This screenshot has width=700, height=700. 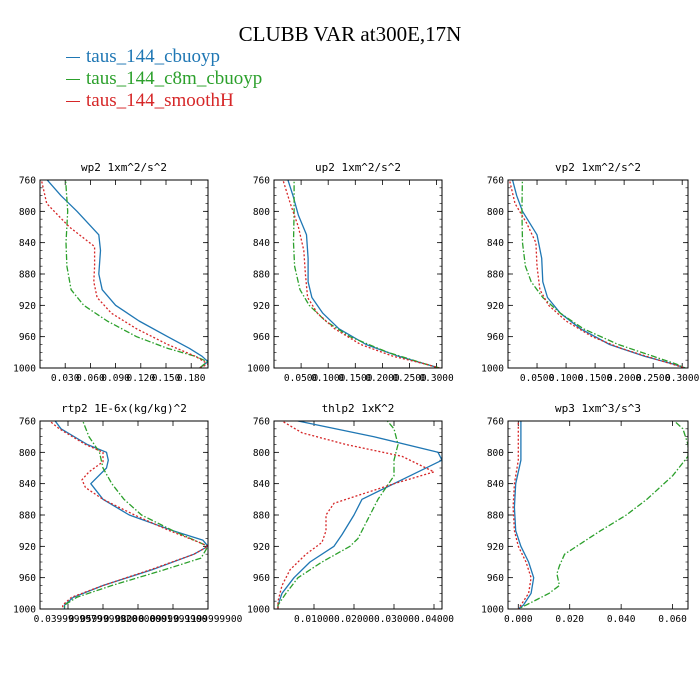 What do you see at coordinates (314, 619) in the screenshot?
I see `x-tick-label: 0.01000` at bounding box center [314, 619].